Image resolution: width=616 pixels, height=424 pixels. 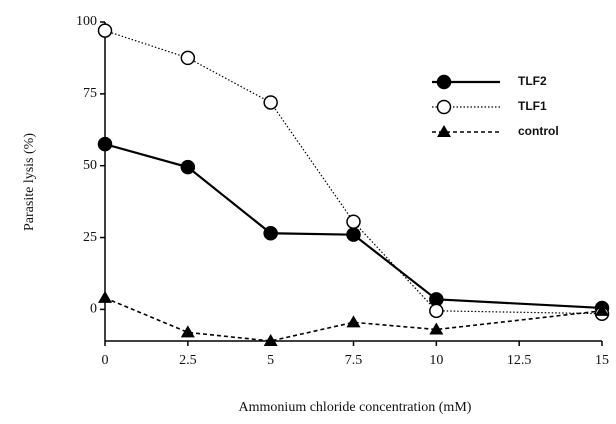 What do you see at coordinates (90, 237) in the screenshot?
I see `y-tick-label: 25` at bounding box center [90, 237].